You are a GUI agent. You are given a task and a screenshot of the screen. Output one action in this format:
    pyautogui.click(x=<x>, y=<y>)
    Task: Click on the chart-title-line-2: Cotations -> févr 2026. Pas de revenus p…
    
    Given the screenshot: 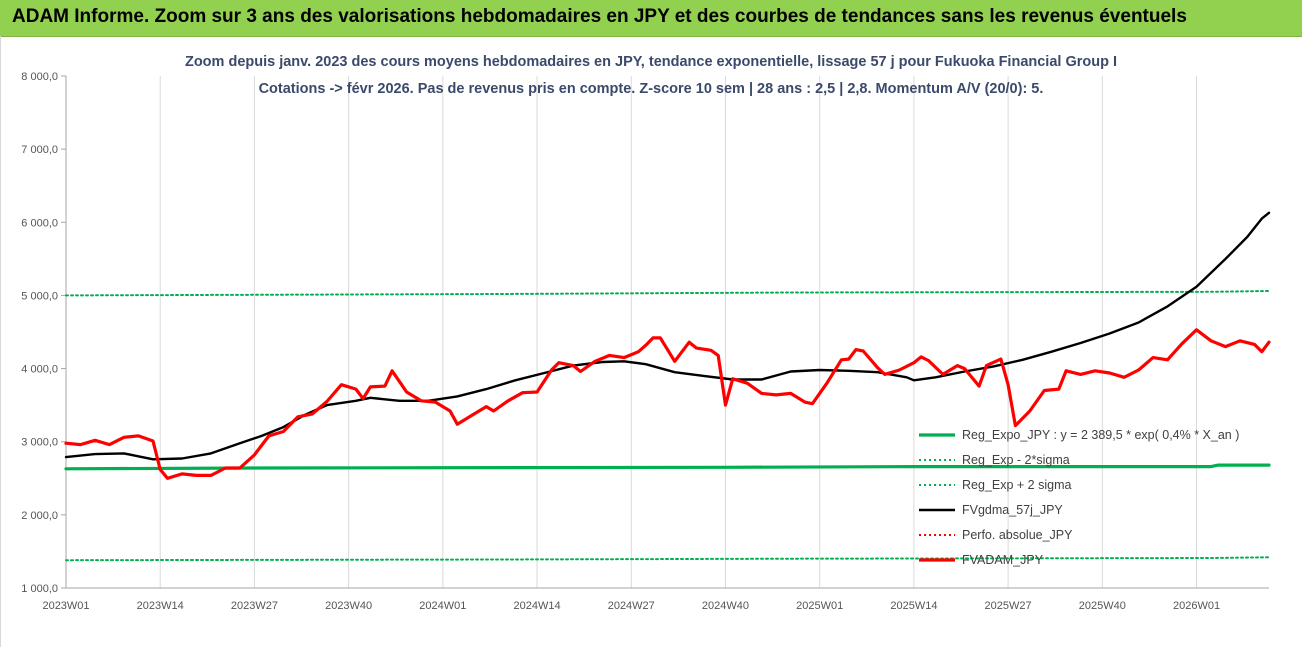 What is the action you would take?
    pyautogui.click(x=651, y=89)
    